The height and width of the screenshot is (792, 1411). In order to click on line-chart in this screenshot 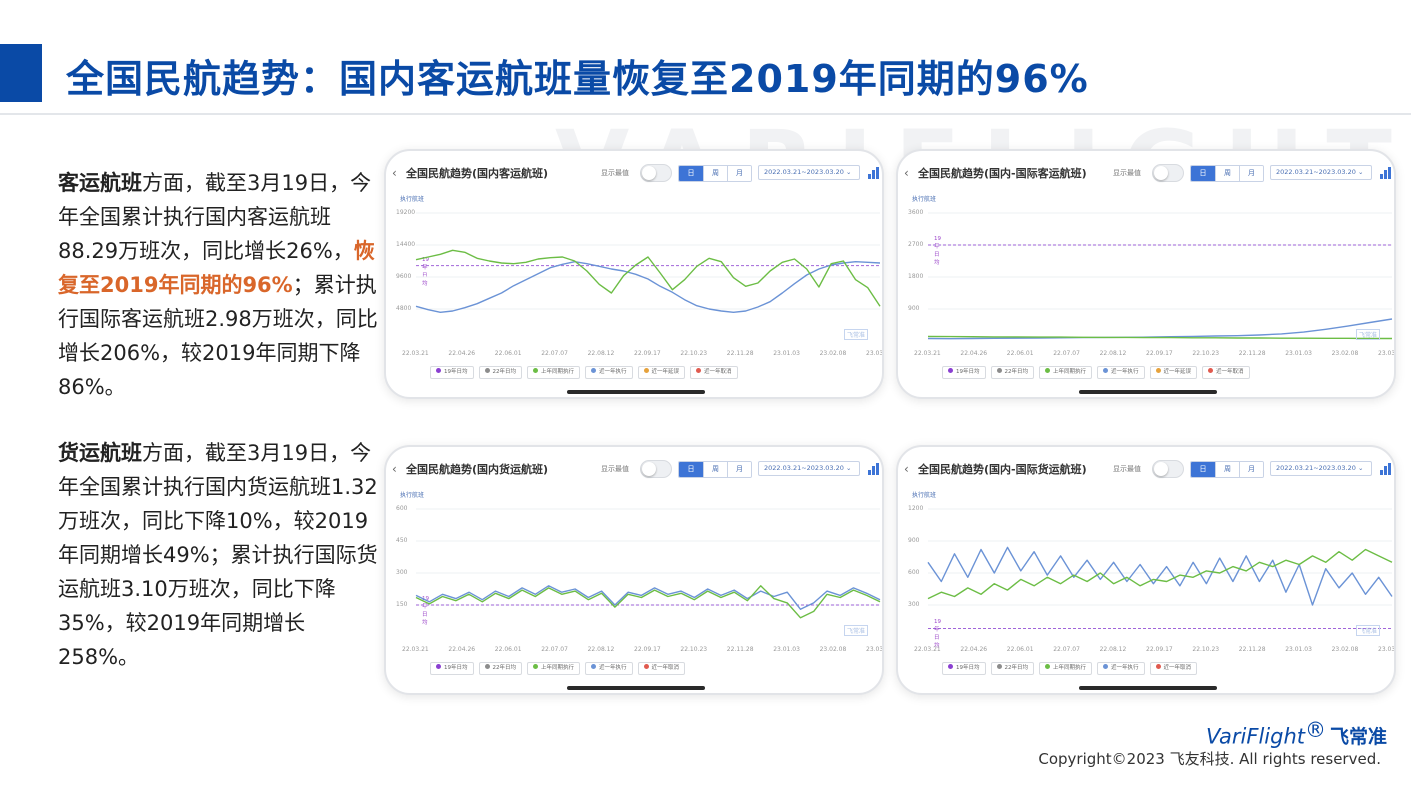, I will do `click(1160, 568)`.